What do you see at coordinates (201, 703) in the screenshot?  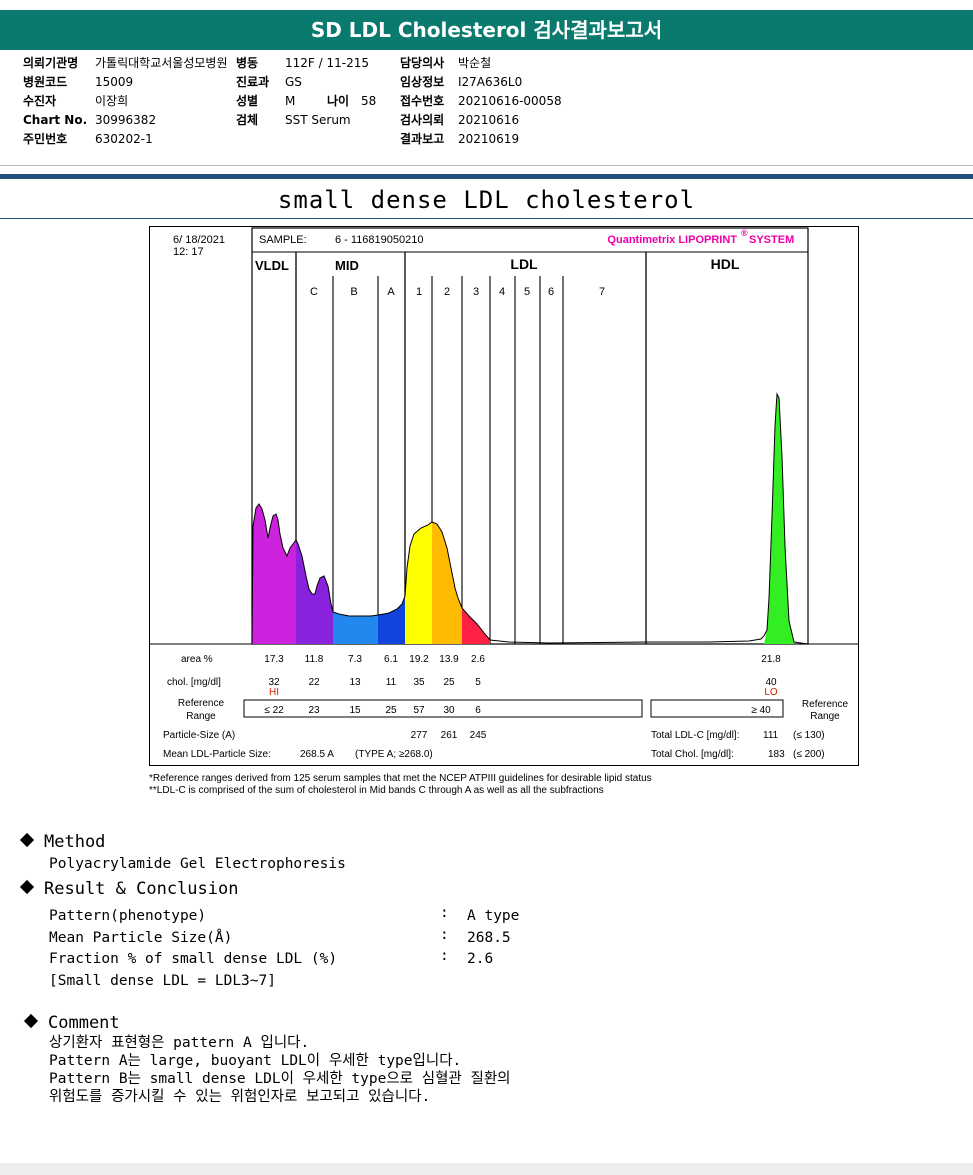 I see `ref-row-label-1: Reference` at bounding box center [201, 703].